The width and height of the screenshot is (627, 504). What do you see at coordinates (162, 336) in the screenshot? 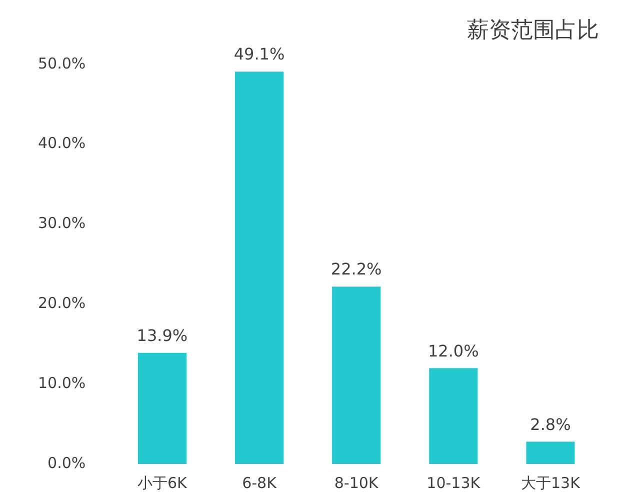
I see `data-label: 13.9%` at bounding box center [162, 336].